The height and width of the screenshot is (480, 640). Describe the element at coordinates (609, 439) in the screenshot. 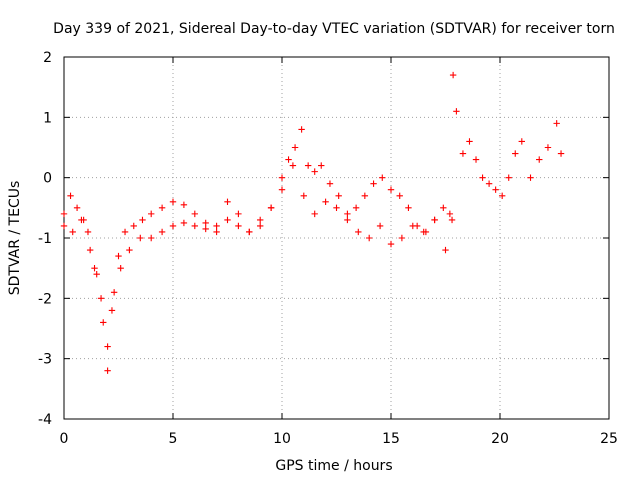

I see `x-tick-label: 25` at that location.